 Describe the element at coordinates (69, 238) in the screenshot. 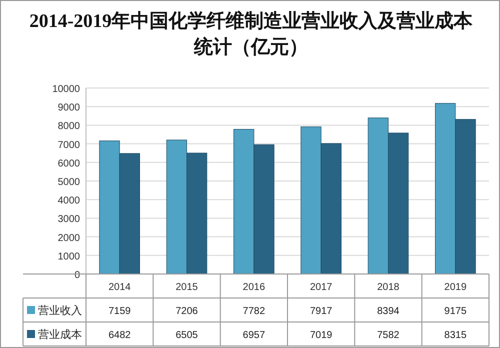

I see `y-tick-label: 2000` at that location.